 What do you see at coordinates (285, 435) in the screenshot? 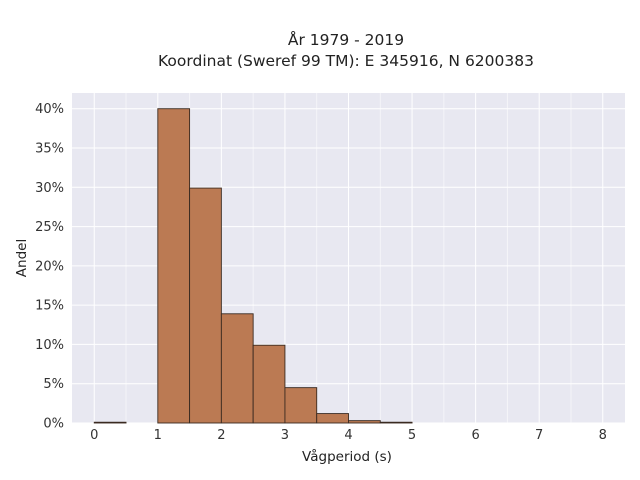
I see `x-tick-label: 3` at bounding box center [285, 435].